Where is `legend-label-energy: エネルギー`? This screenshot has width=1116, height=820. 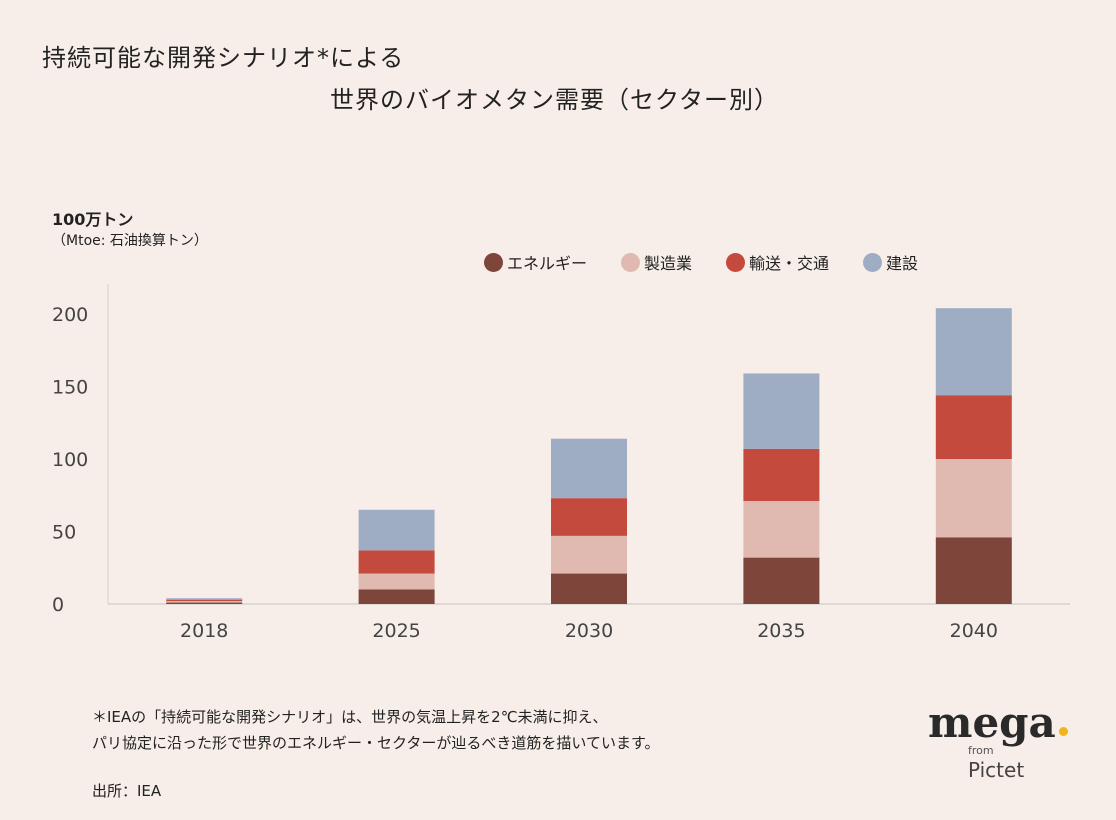
legend-label-energy: エネルギー is located at coordinates (547, 263).